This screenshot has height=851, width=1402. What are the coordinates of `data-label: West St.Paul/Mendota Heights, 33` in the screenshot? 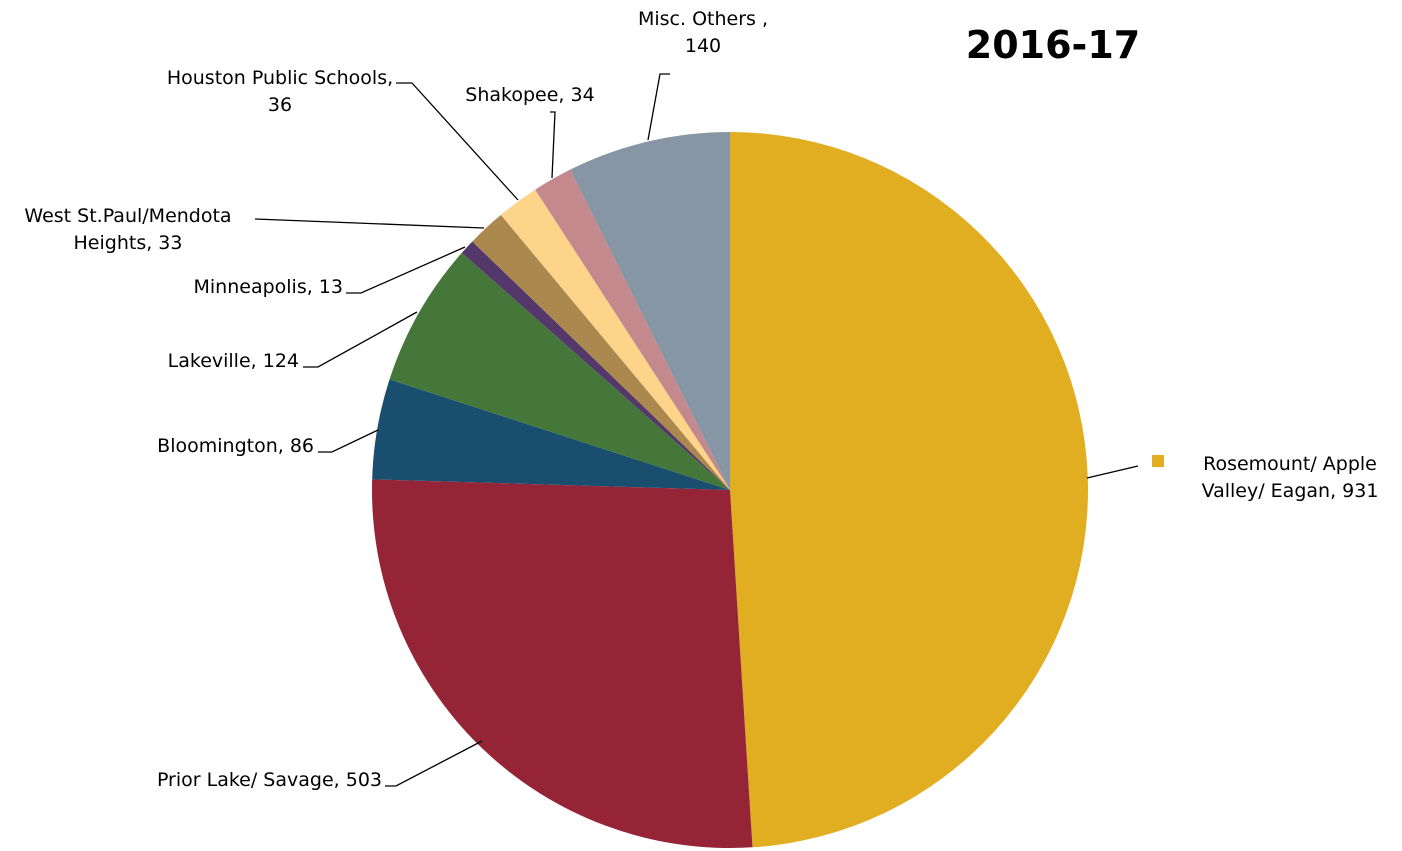 It's located at (127, 229).